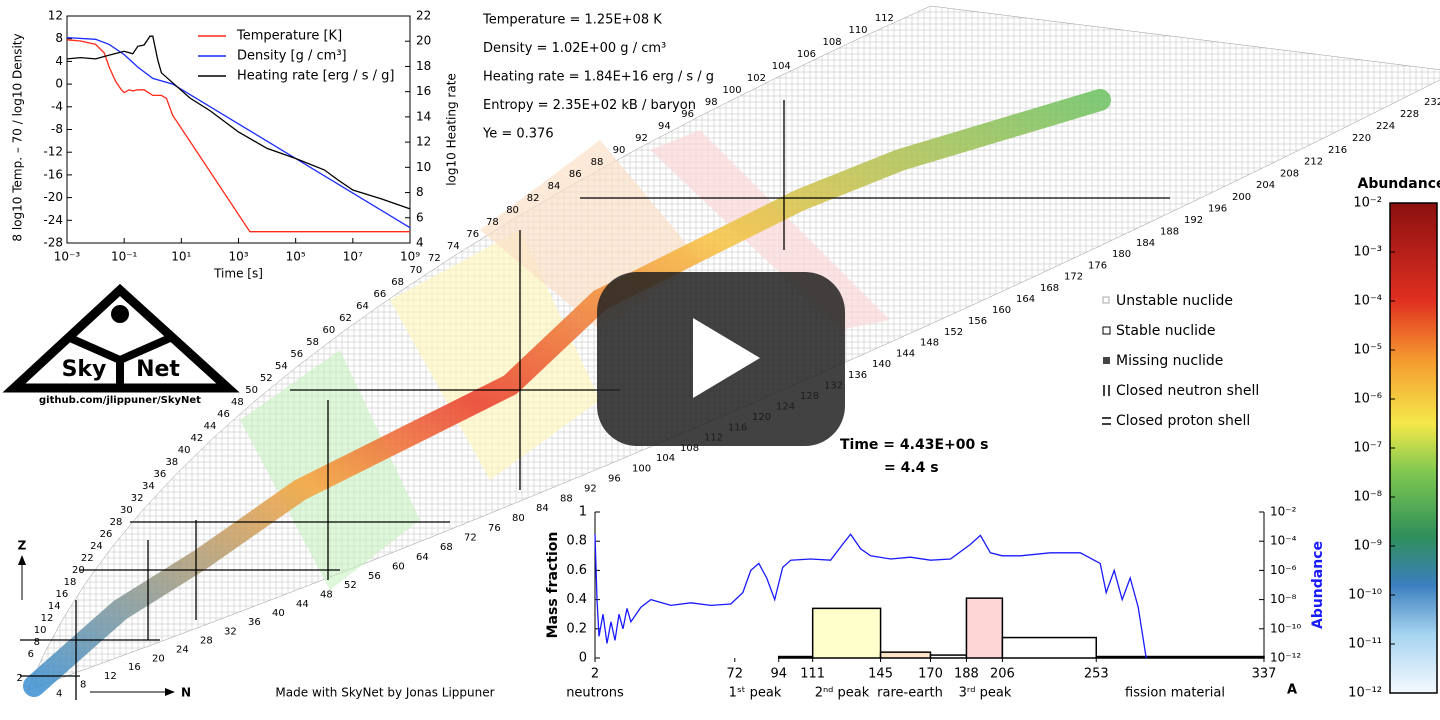 The image size is (1440, 720). Describe the element at coordinates (453, 246) in the screenshot. I see `z-label: 74` at that location.